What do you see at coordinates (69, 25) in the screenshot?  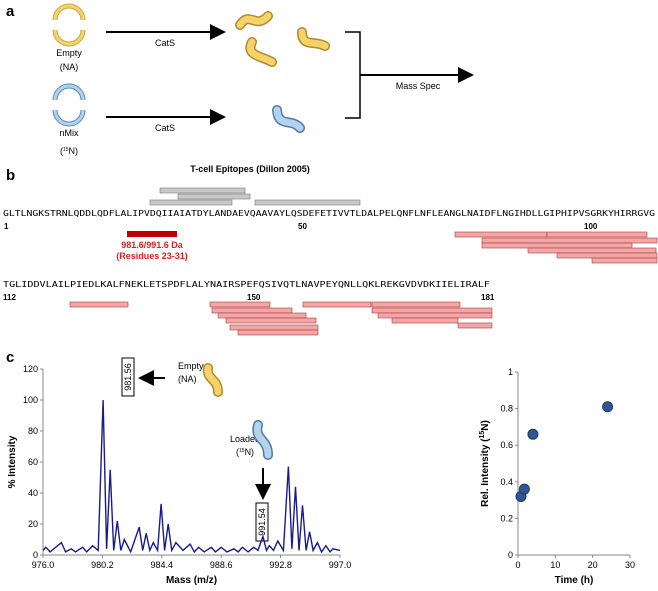 I see `empty-protein` at bounding box center [69, 25].